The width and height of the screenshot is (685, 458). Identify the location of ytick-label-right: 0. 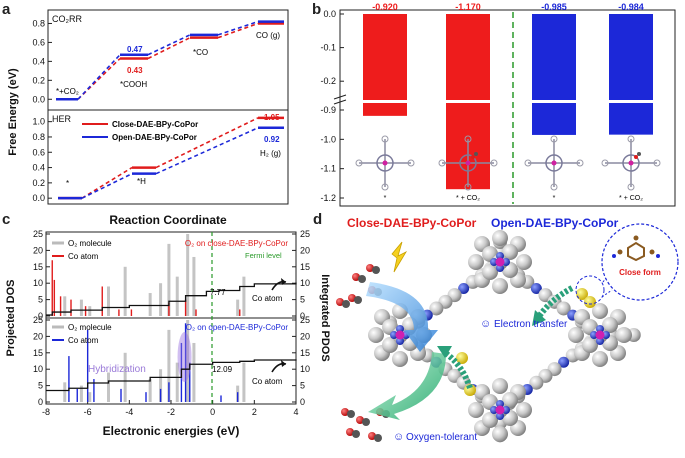
(302, 316).